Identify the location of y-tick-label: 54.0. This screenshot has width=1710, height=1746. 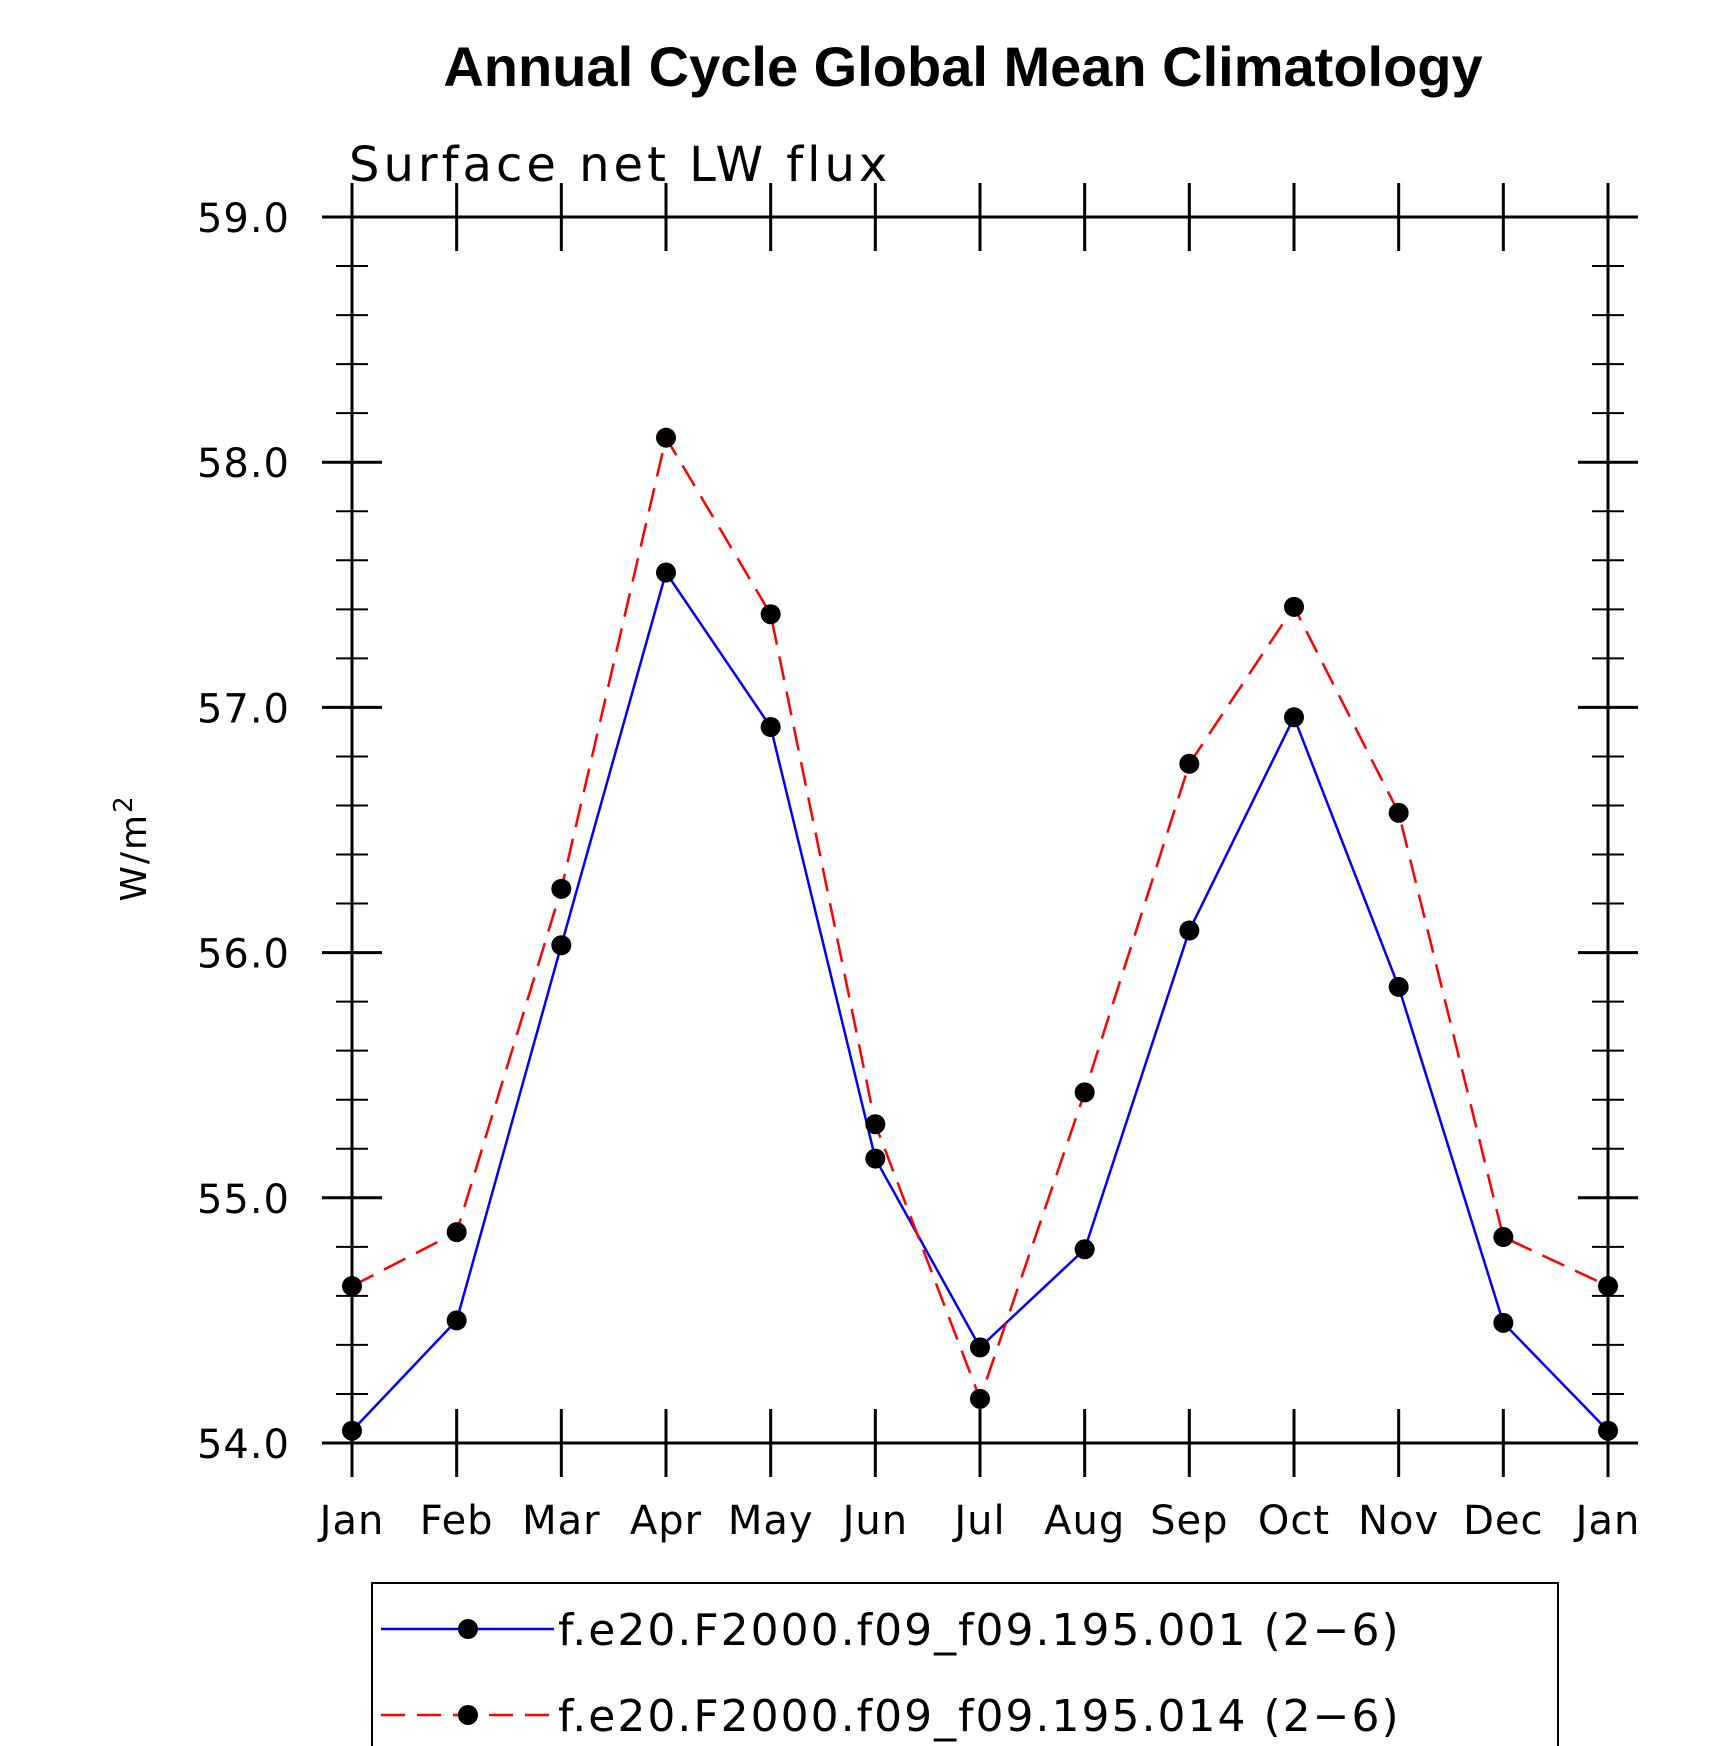
(243, 1445).